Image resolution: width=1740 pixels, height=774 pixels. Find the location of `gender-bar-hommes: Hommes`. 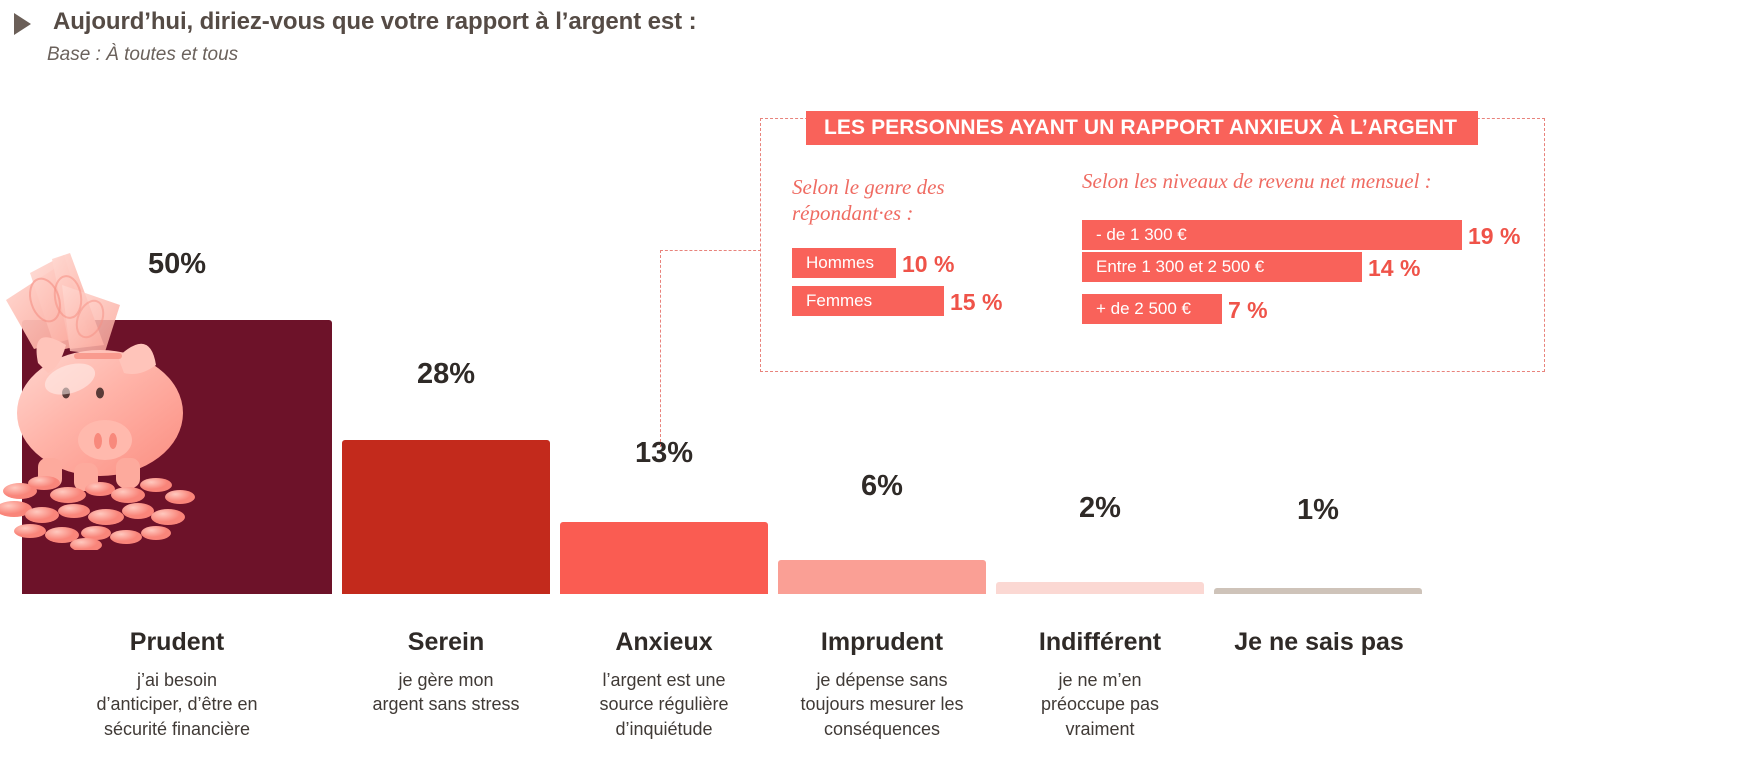

gender-bar-hommes: Hommes is located at coordinates (844, 263).